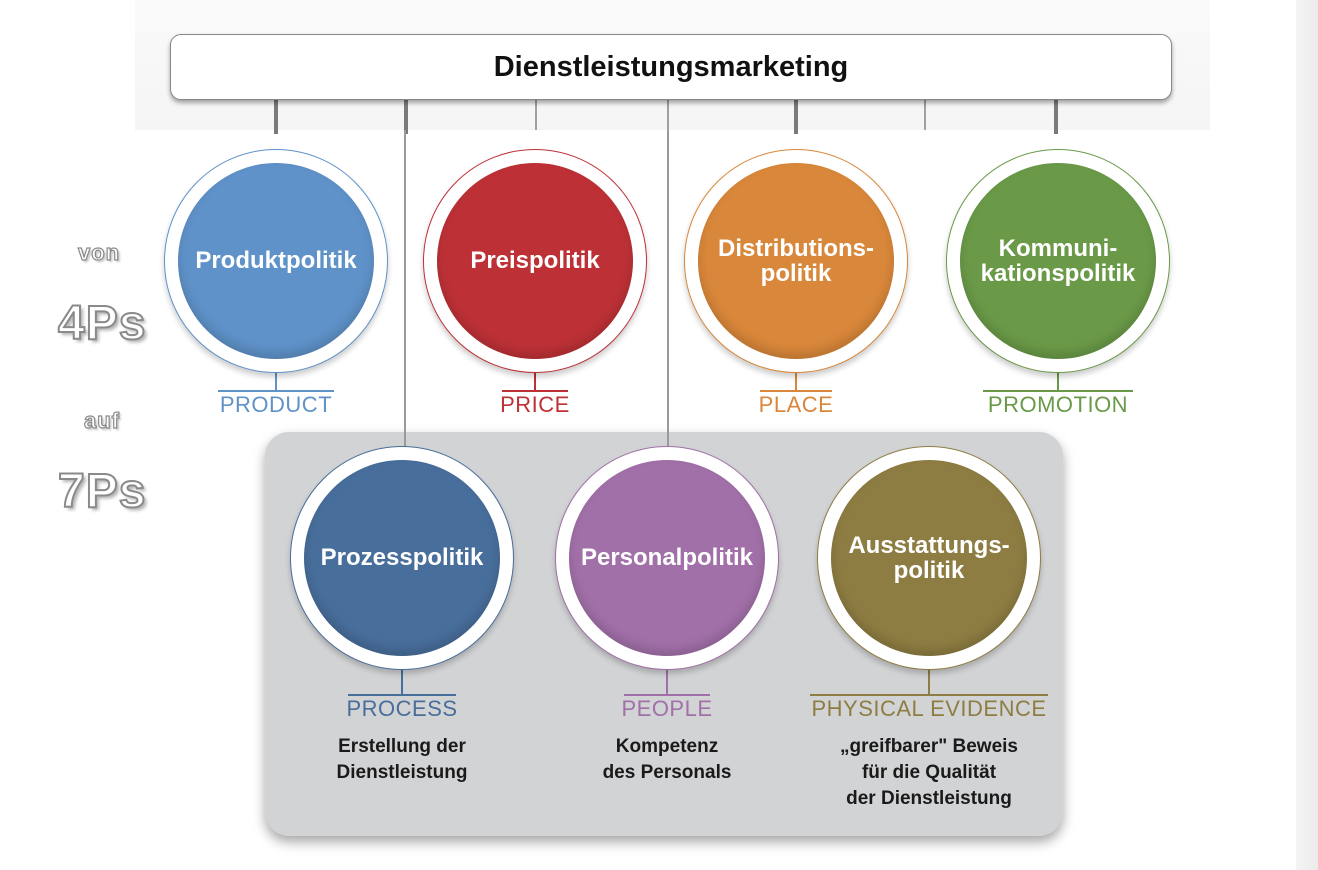 This screenshot has width=1318, height=870. What do you see at coordinates (671, 67) in the screenshot?
I see `diagram-title: Dienstleistungsmarketing` at bounding box center [671, 67].